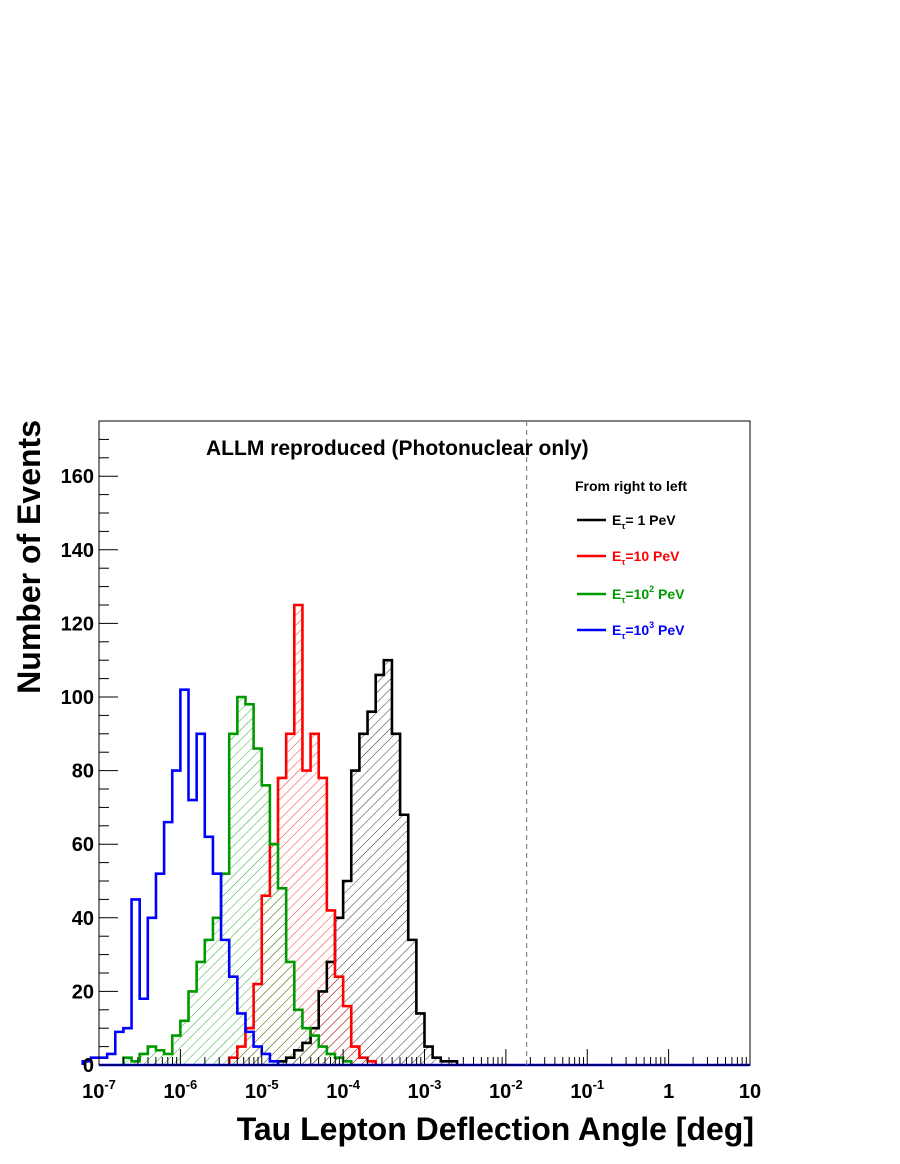  Describe the element at coordinates (750, 1092) in the screenshot. I see `x-tick-label: 10` at that location.